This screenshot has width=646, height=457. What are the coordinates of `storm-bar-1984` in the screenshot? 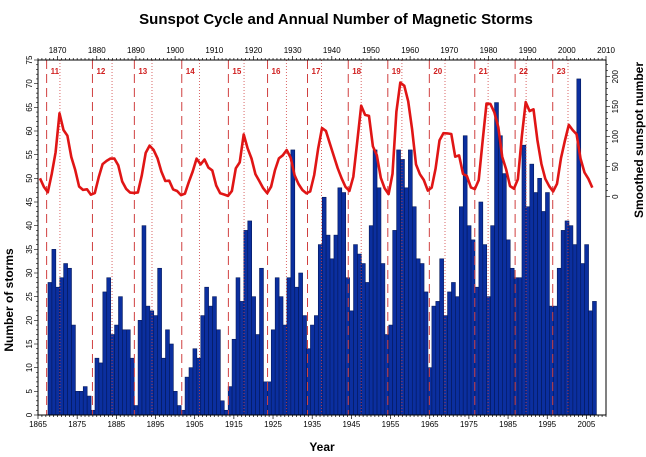 It's located at (504, 294).